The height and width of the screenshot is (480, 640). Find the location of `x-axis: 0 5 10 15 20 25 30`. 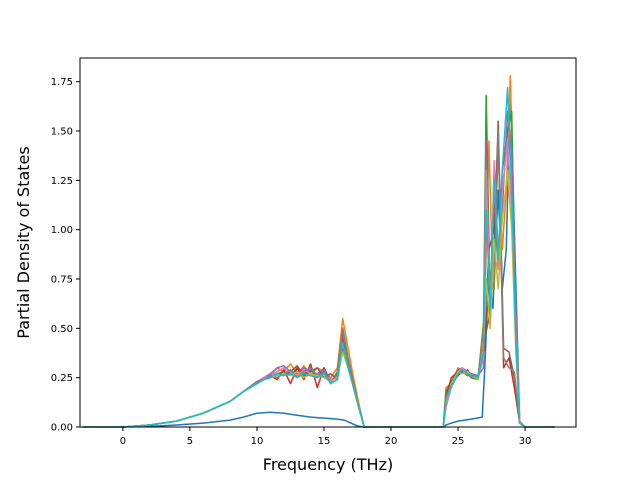

x-axis: 0 5 10 15 20 25 30 is located at coordinates (326, 437).